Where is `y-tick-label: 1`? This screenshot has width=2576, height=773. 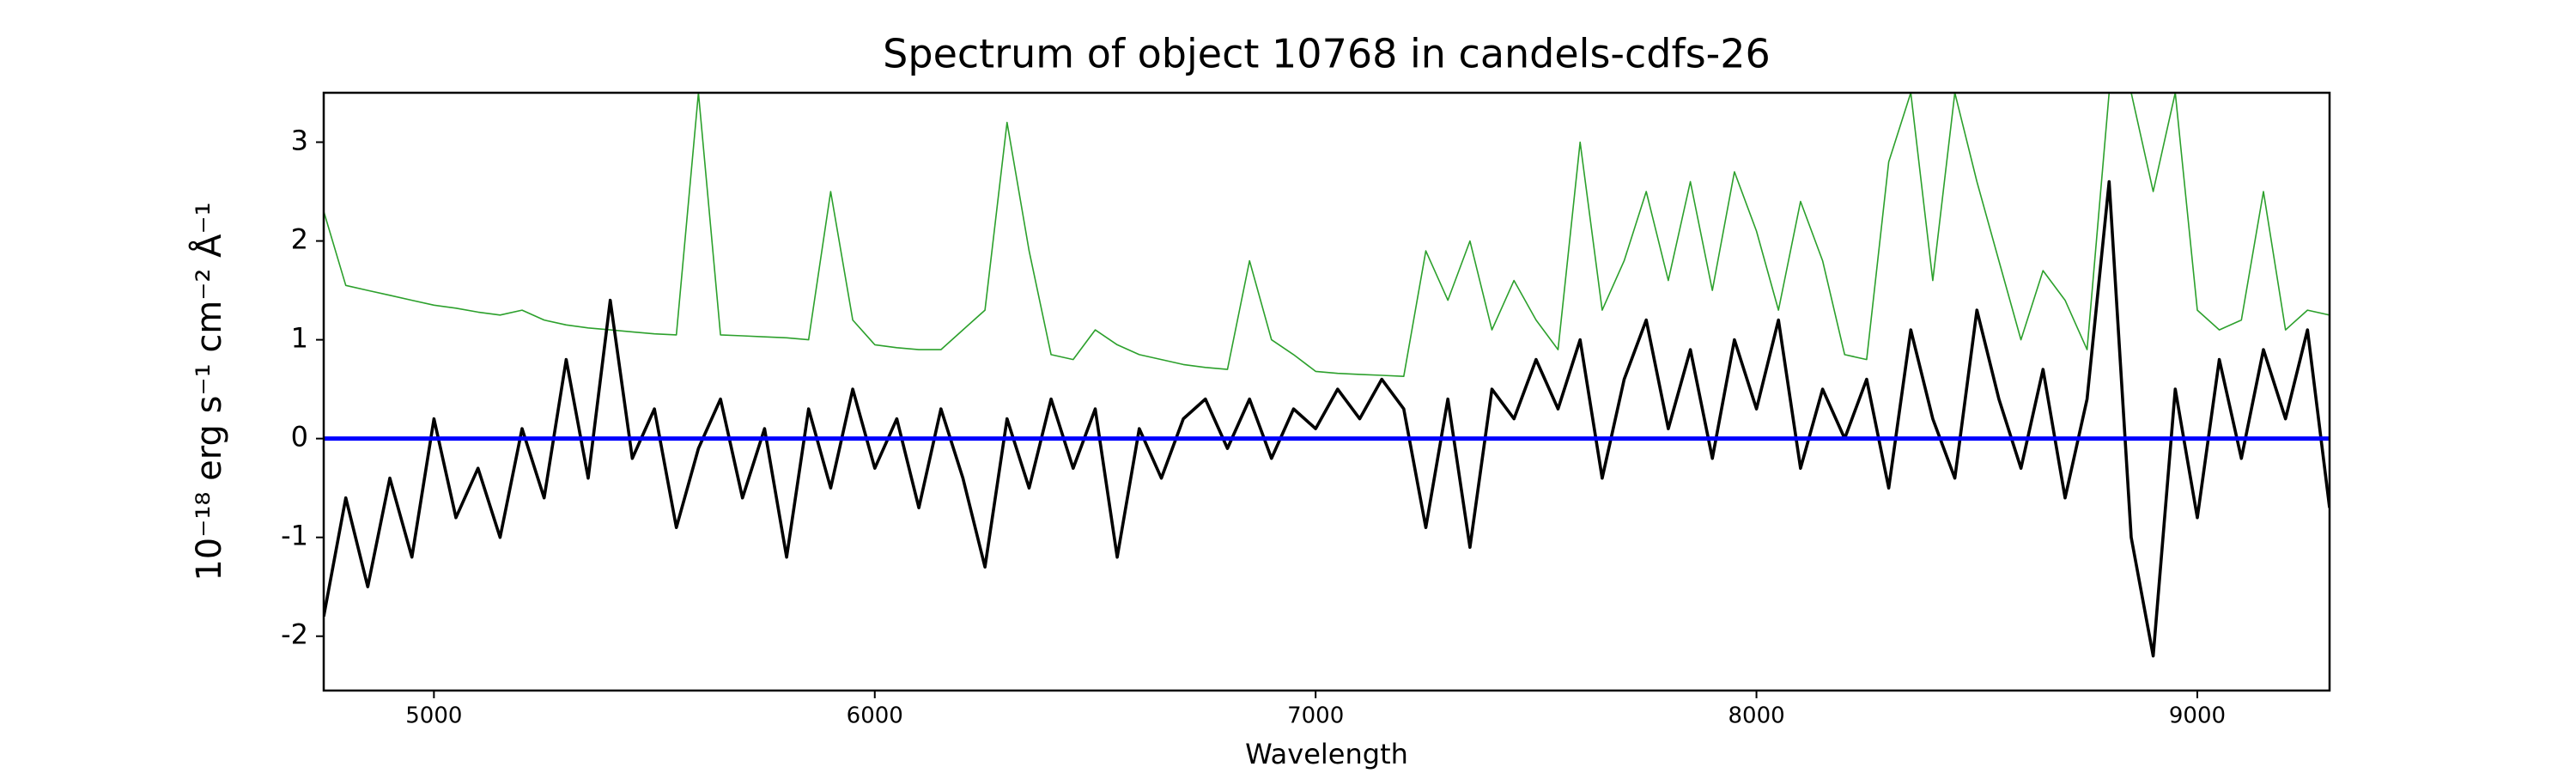
y-tick-label: 1 is located at coordinates (300, 338).